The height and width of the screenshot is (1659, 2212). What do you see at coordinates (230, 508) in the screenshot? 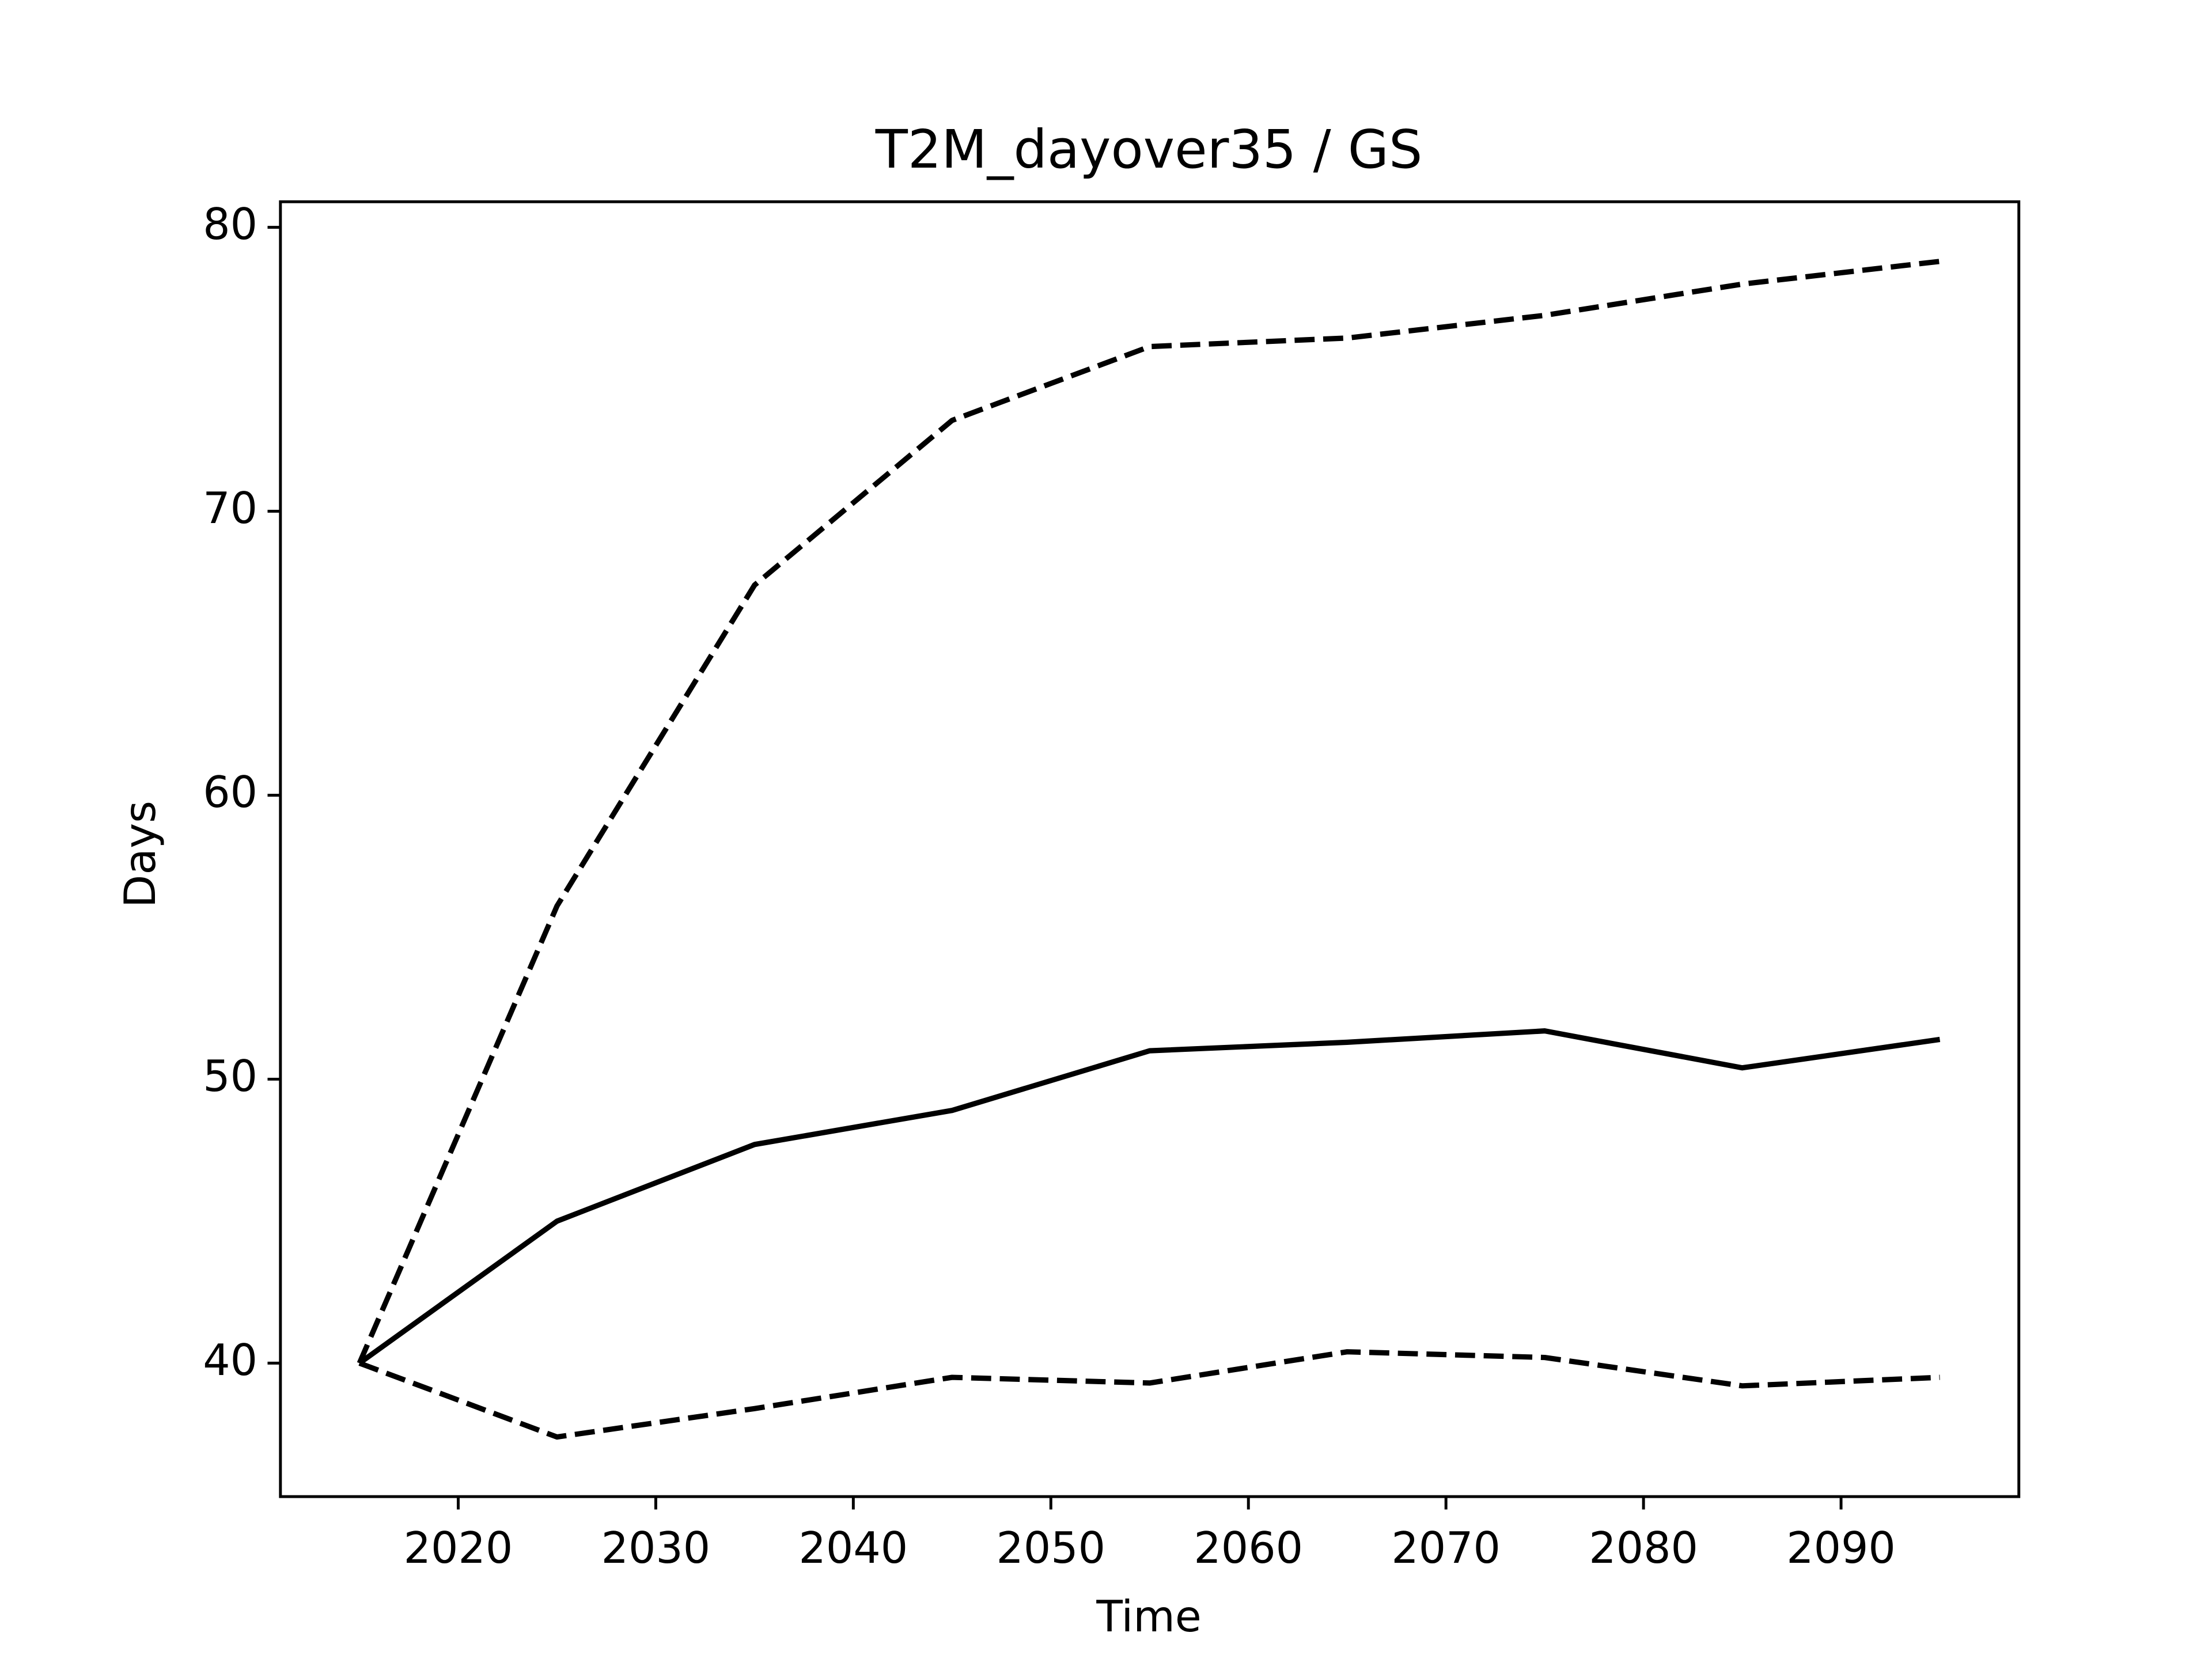
I see `y-tick-label: 70` at bounding box center [230, 508].